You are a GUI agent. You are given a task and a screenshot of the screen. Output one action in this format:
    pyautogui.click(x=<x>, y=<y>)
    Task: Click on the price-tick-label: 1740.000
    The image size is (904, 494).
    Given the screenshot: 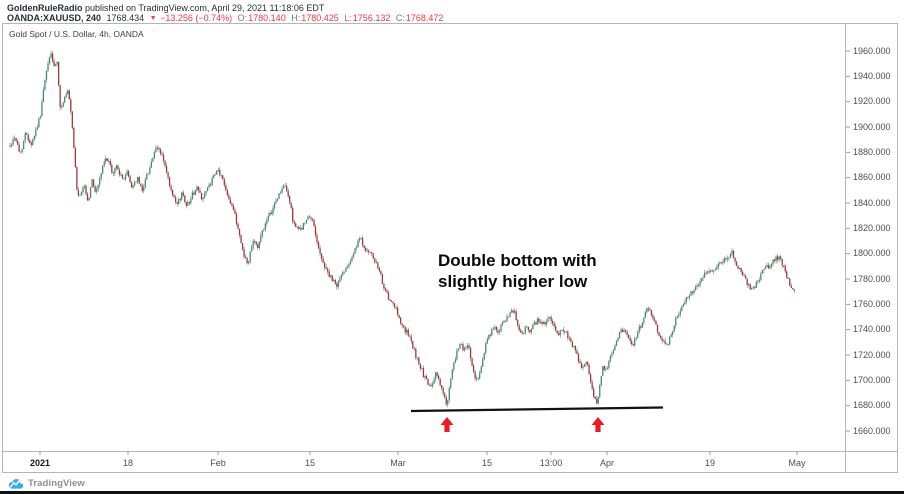 What is the action you would take?
    pyautogui.click(x=872, y=329)
    